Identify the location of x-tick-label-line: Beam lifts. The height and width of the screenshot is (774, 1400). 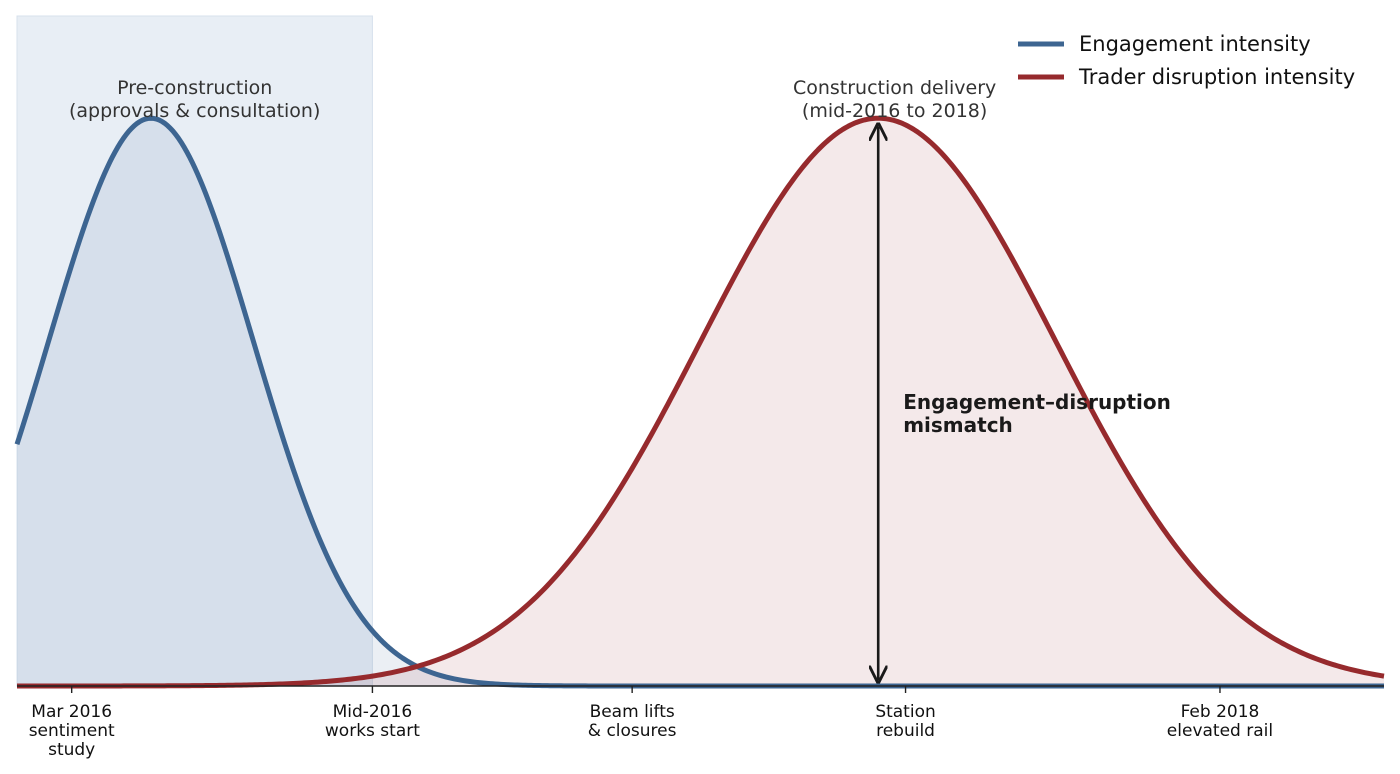
(632, 712).